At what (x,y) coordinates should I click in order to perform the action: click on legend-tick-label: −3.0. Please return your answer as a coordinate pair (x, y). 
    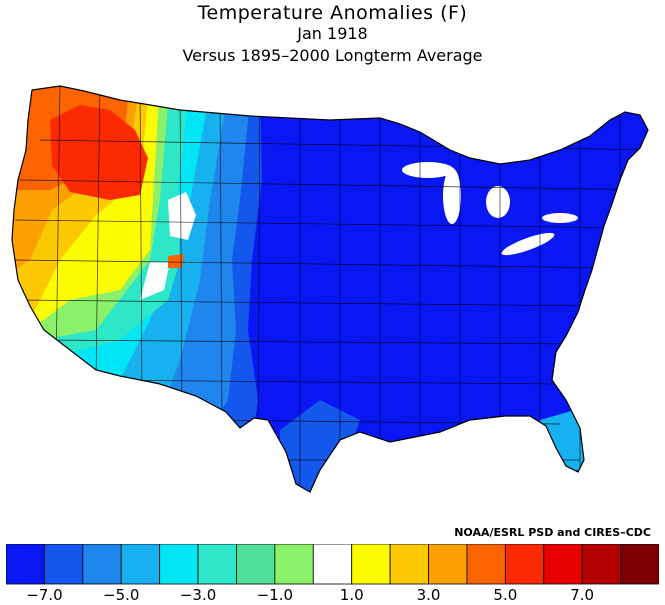
    Looking at the image, I should click on (198, 595).